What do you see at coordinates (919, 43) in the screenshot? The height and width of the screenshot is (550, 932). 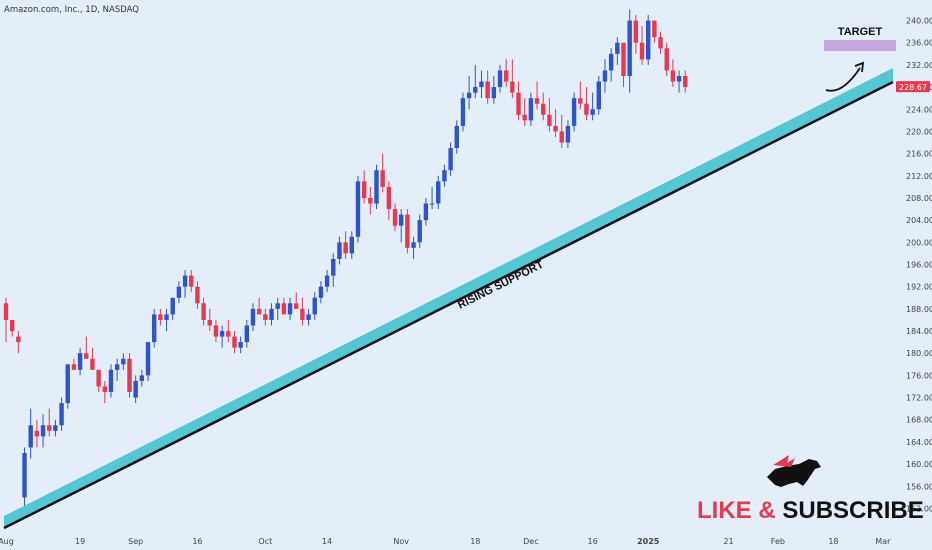 I see `price-tick-label: 236.00` at bounding box center [919, 43].